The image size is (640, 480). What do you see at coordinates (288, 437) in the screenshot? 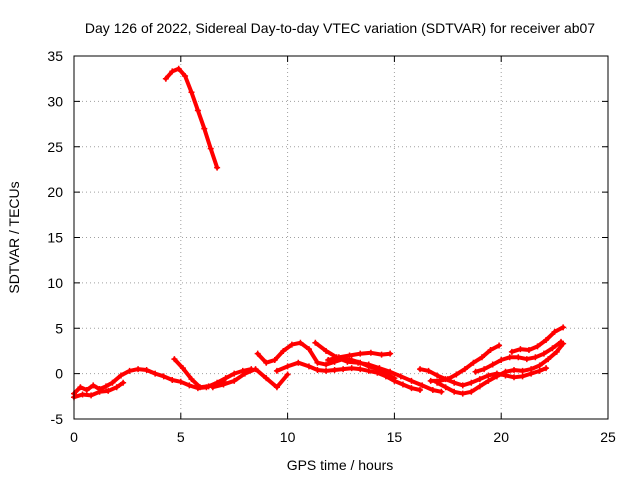
I see `x-tick-label: 10` at bounding box center [288, 437].